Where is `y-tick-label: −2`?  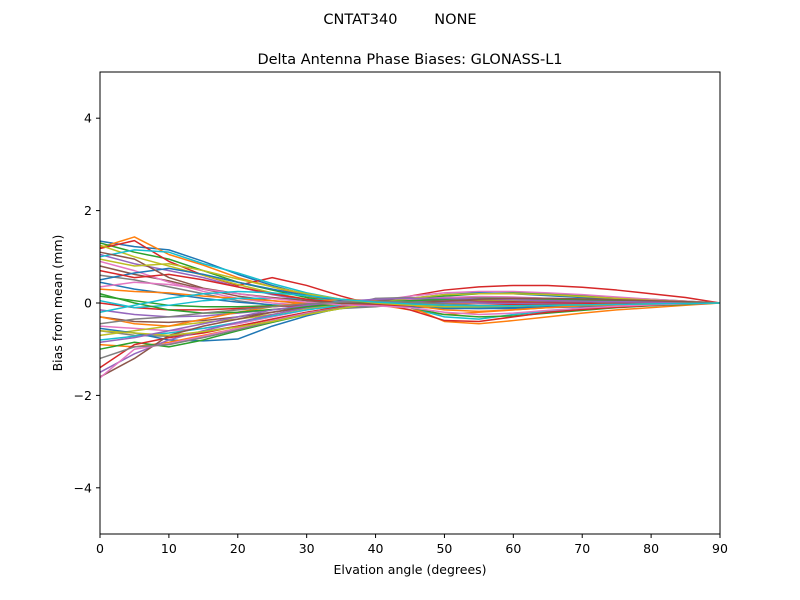 y-tick-label: −2 is located at coordinates (83, 395).